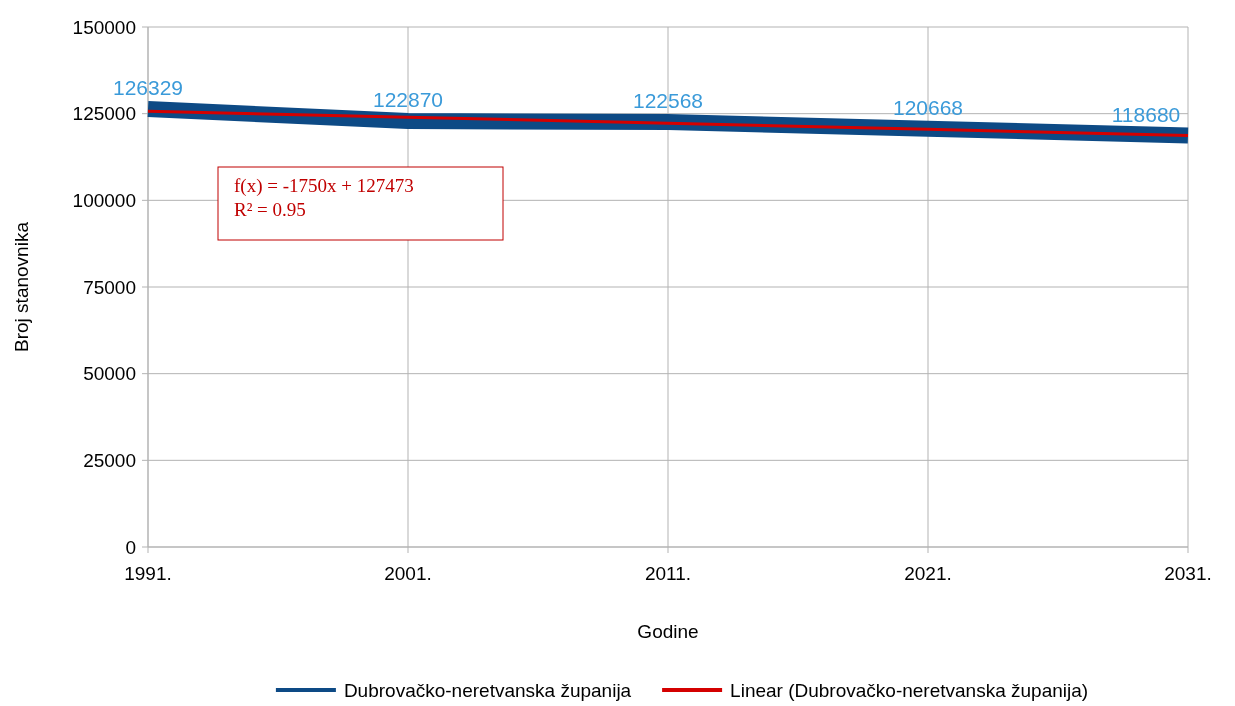  What do you see at coordinates (668, 631) in the screenshot?
I see `x-axis-title: Godine` at bounding box center [668, 631].